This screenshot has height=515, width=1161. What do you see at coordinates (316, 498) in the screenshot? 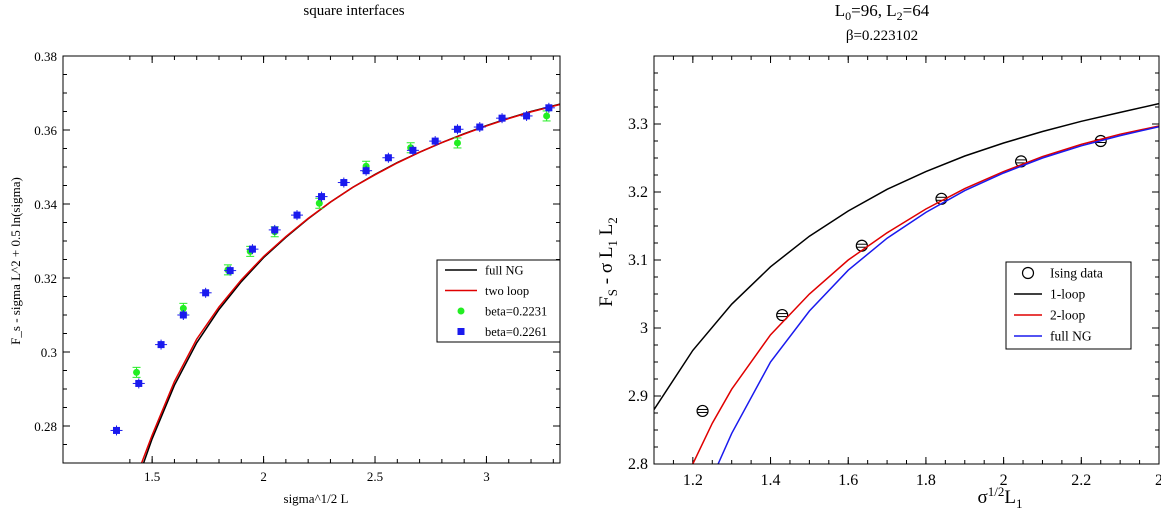
I see `left-x-axis-label: sigma^1/2 L` at bounding box center [316, 498].